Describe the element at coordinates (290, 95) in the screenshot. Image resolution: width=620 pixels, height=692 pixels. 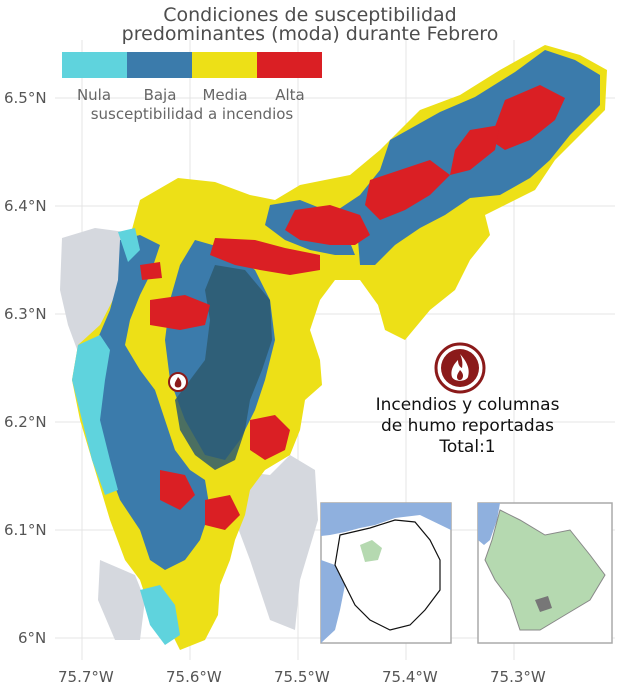
I see `legend-label-alta: Alta` at that location.